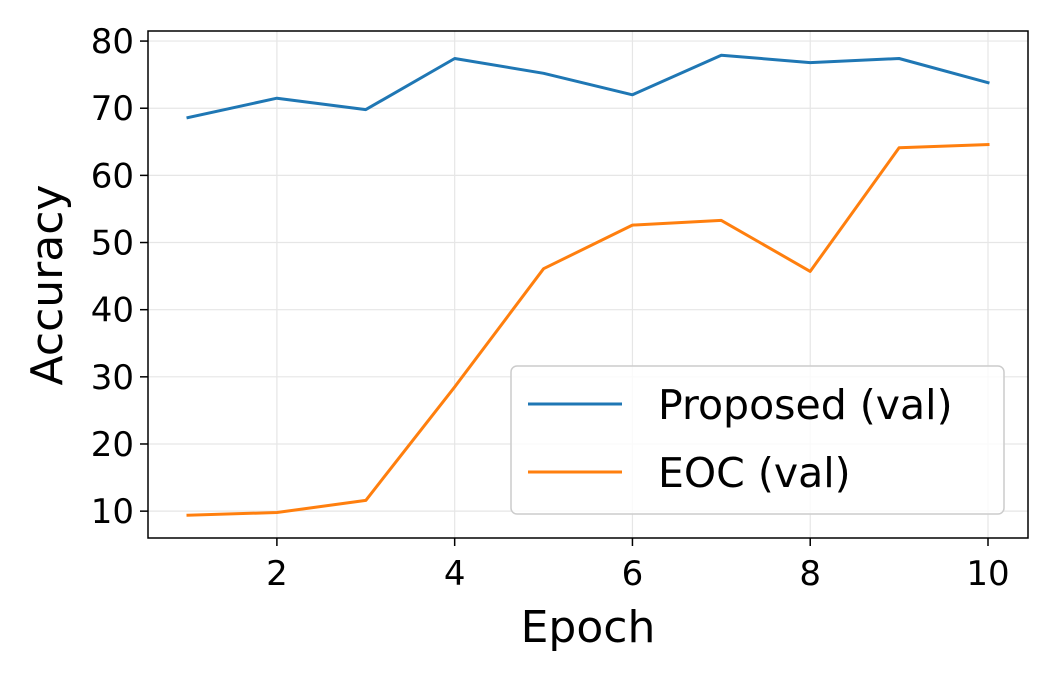 The width and height of the screenshot is (1050, 675). Describe the element at coordinates (987, 574) in the screenshot. I see `x-tick-label: 10` at that location.